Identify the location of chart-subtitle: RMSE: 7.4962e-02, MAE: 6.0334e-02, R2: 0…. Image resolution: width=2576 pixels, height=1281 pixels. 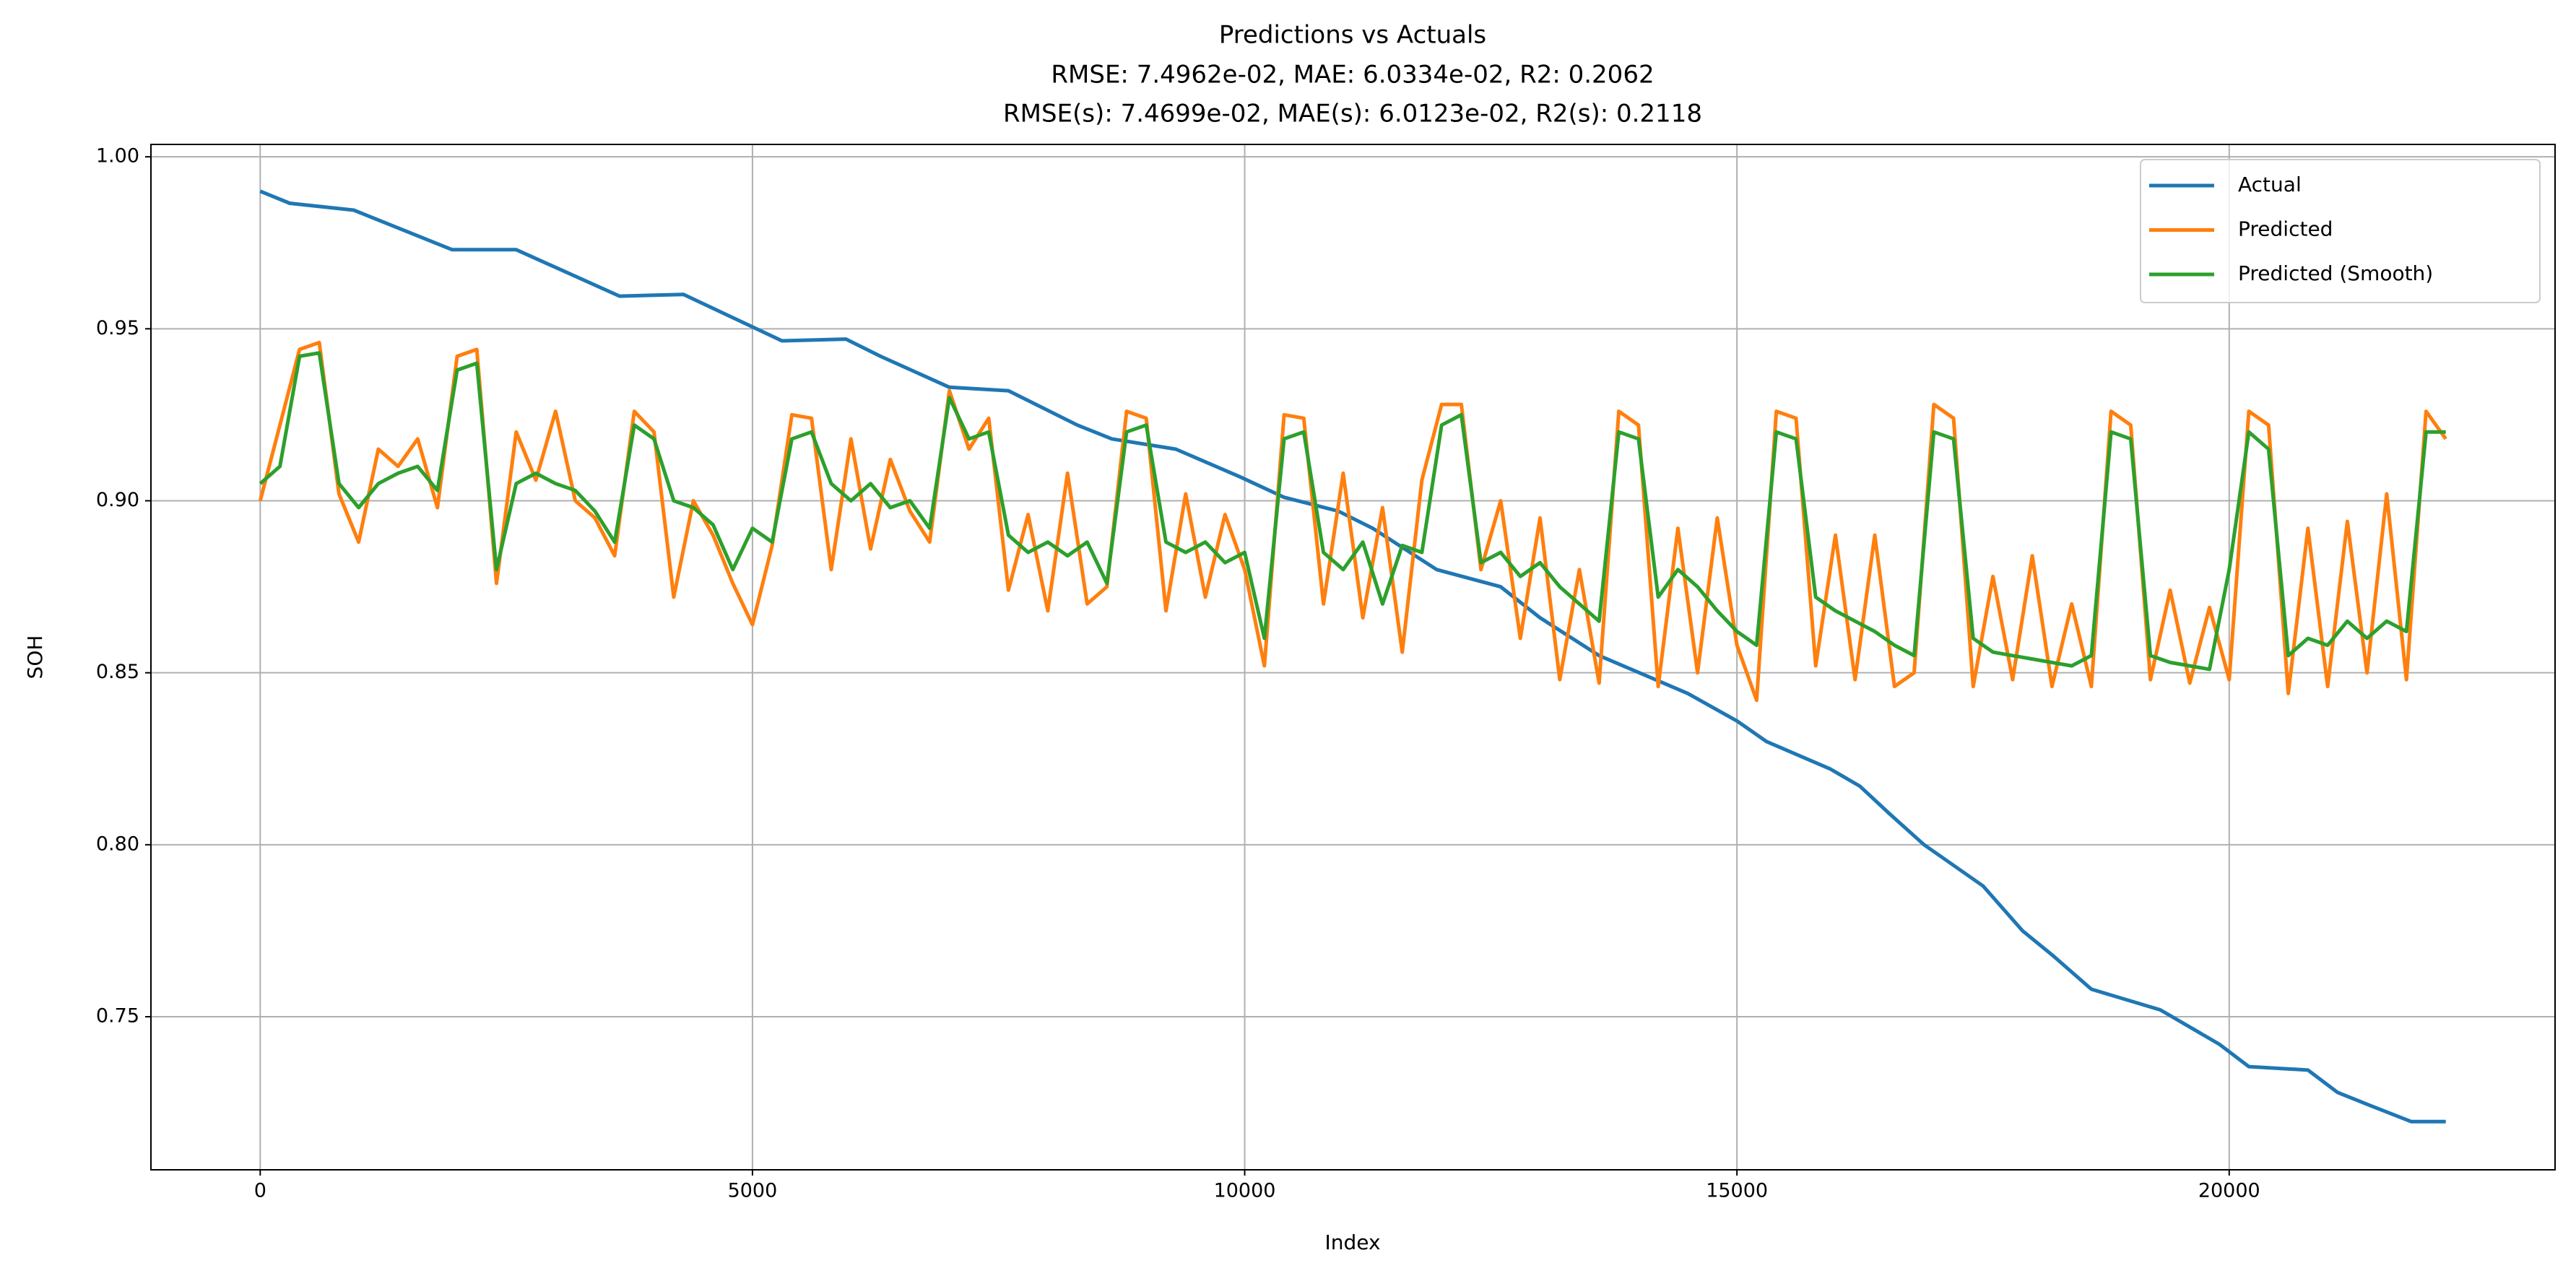
(1352, 75).